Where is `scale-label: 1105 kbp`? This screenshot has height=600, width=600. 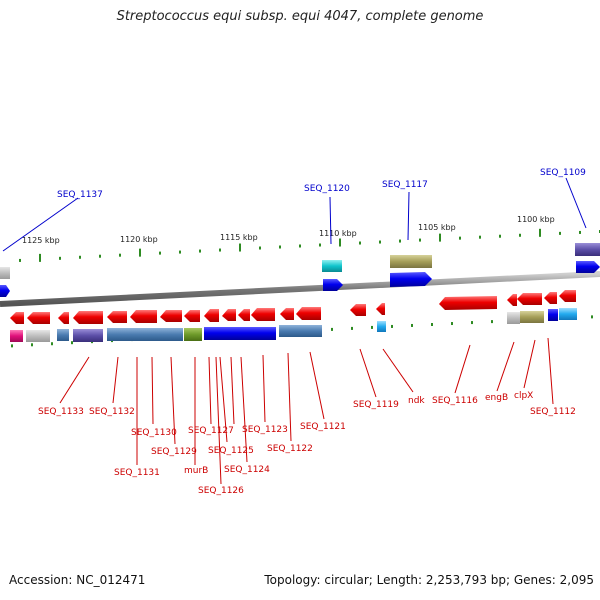
scale-label: 1105 kbp is located at coordinates (437, 227).